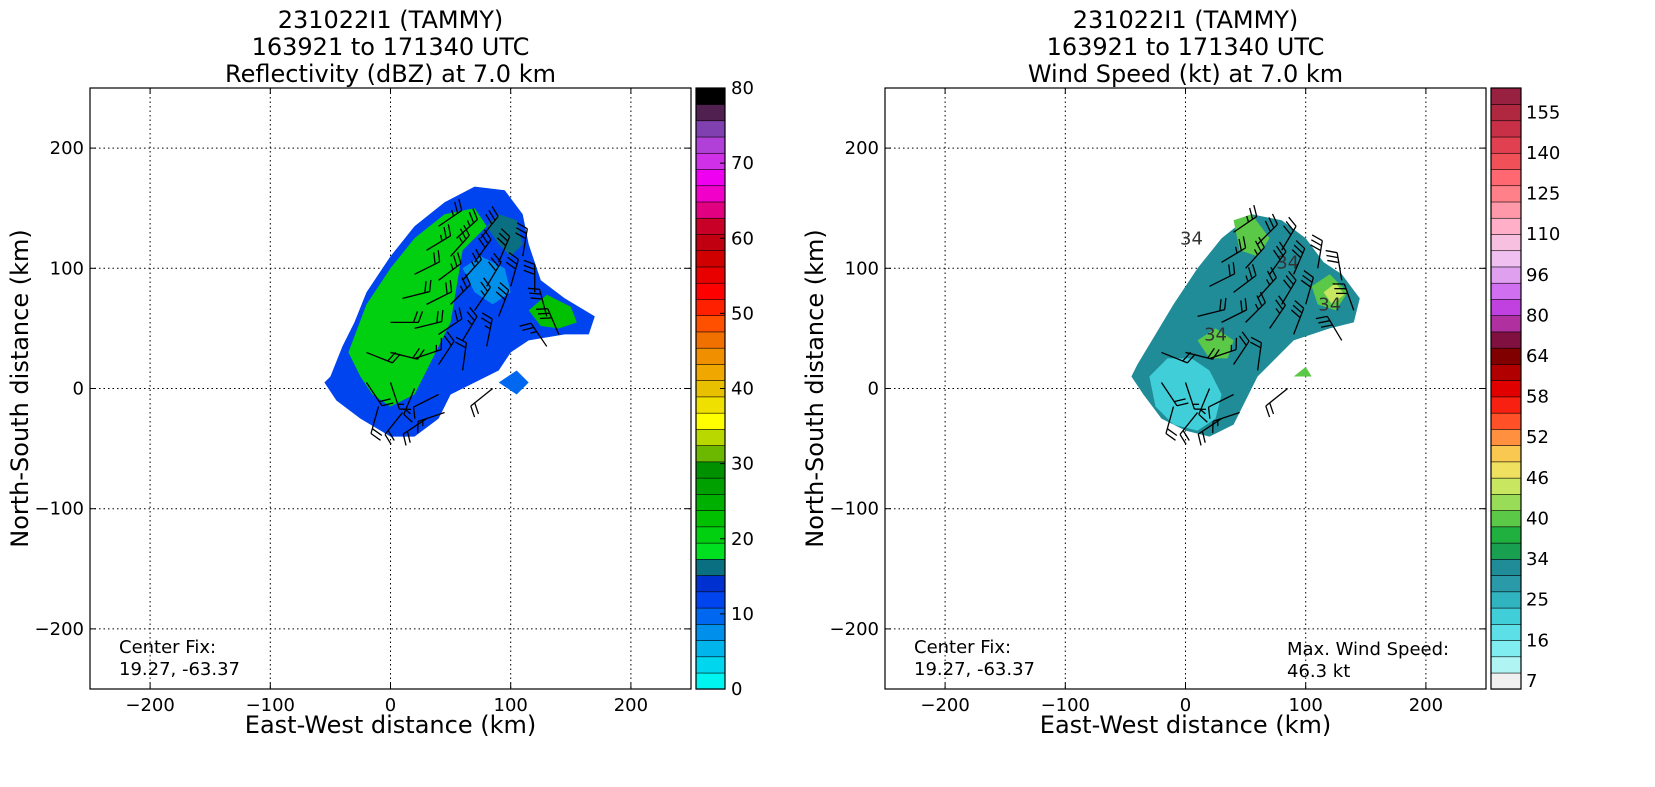 Image resolution: width=1655 pixels, height=787 pixels. What do you see at coordinates (1537, 600) in the screenshot?
I see `colorbar-tick-label: 25` at bounding box center [1537, 600].